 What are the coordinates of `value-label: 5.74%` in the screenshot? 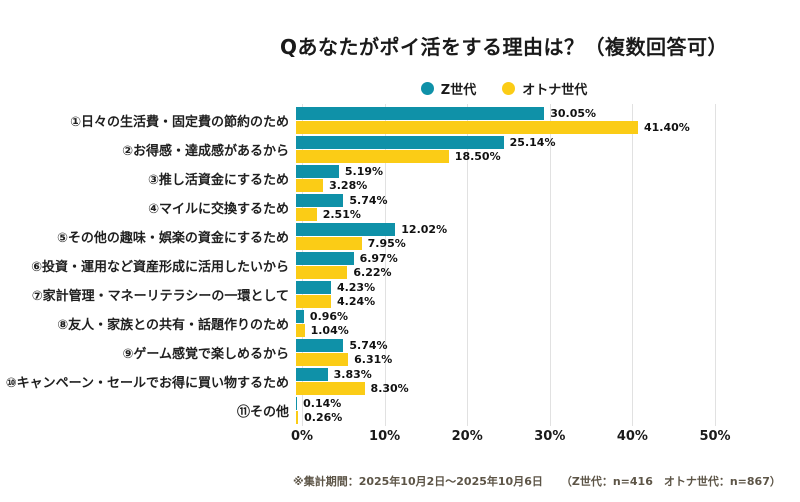 It's located at (368, 200).